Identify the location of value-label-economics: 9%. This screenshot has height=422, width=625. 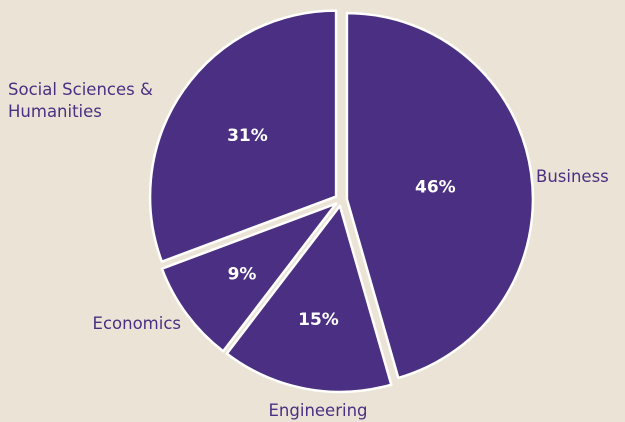
(242, 274).